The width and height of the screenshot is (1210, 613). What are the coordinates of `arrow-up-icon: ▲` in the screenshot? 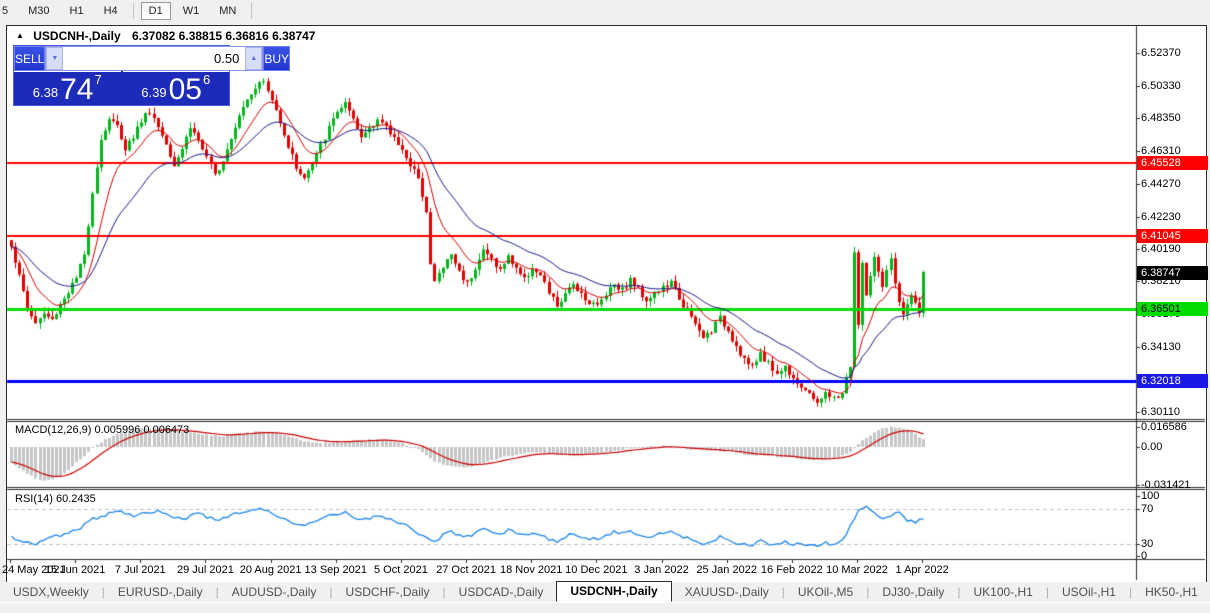 It's located at (254, 58).